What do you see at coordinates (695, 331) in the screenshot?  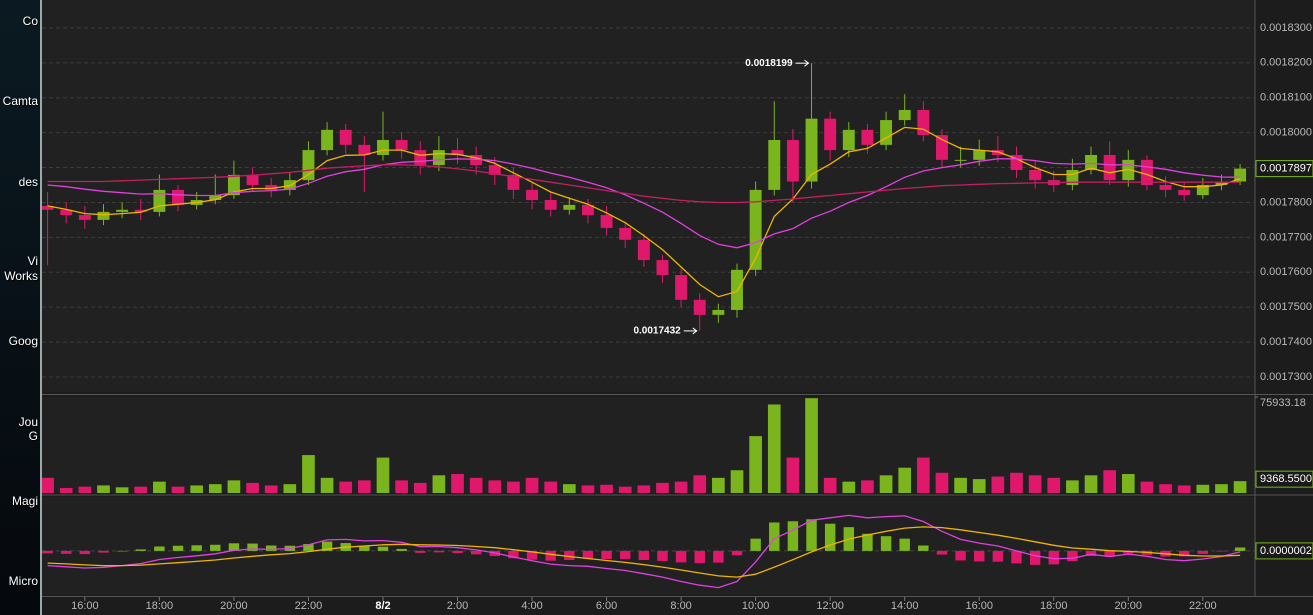 I see `annotation-arrowhead` at bounding box center [695, 331].